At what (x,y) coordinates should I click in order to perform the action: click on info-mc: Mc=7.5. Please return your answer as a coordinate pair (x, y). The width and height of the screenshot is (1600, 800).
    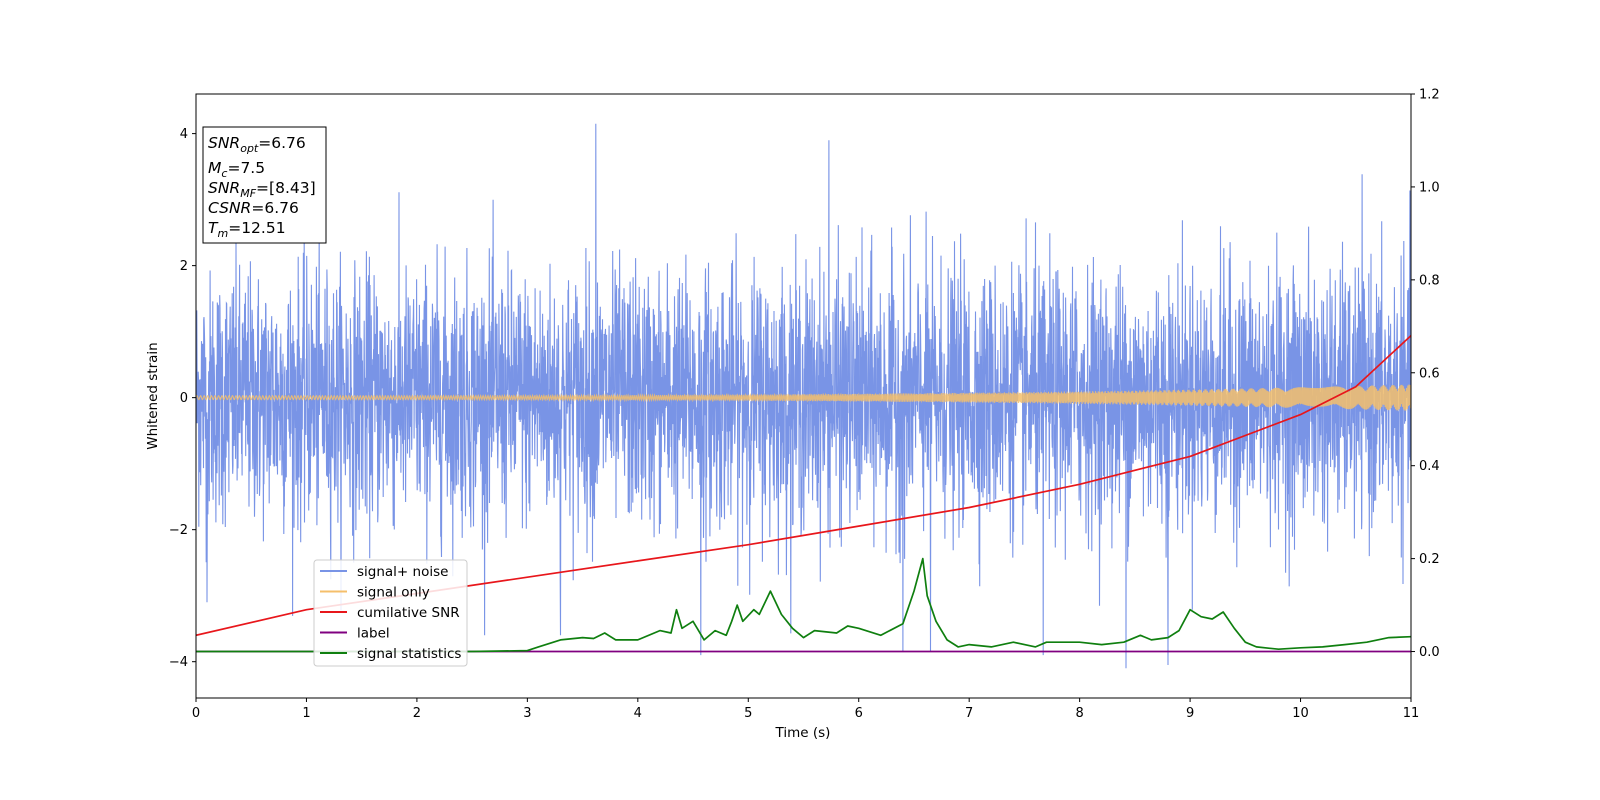
    Looking at the image, I should click on (236, 169).